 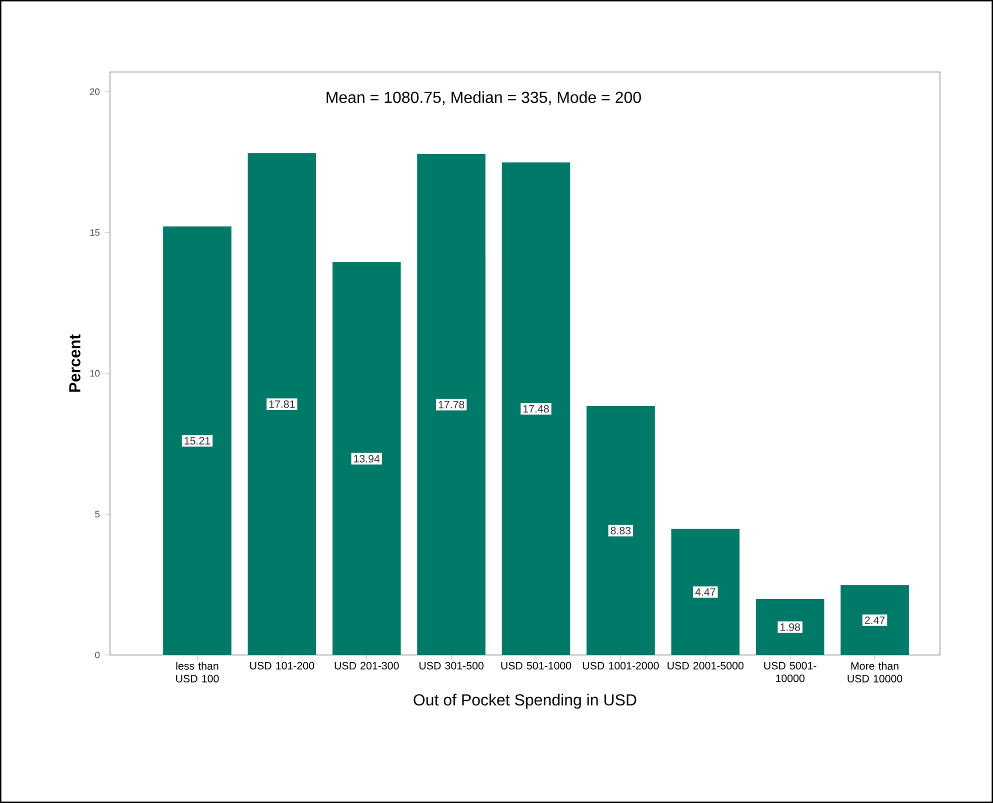 I want to click on x-tick-label: USD 501-1000, so click(x=536, y=666).